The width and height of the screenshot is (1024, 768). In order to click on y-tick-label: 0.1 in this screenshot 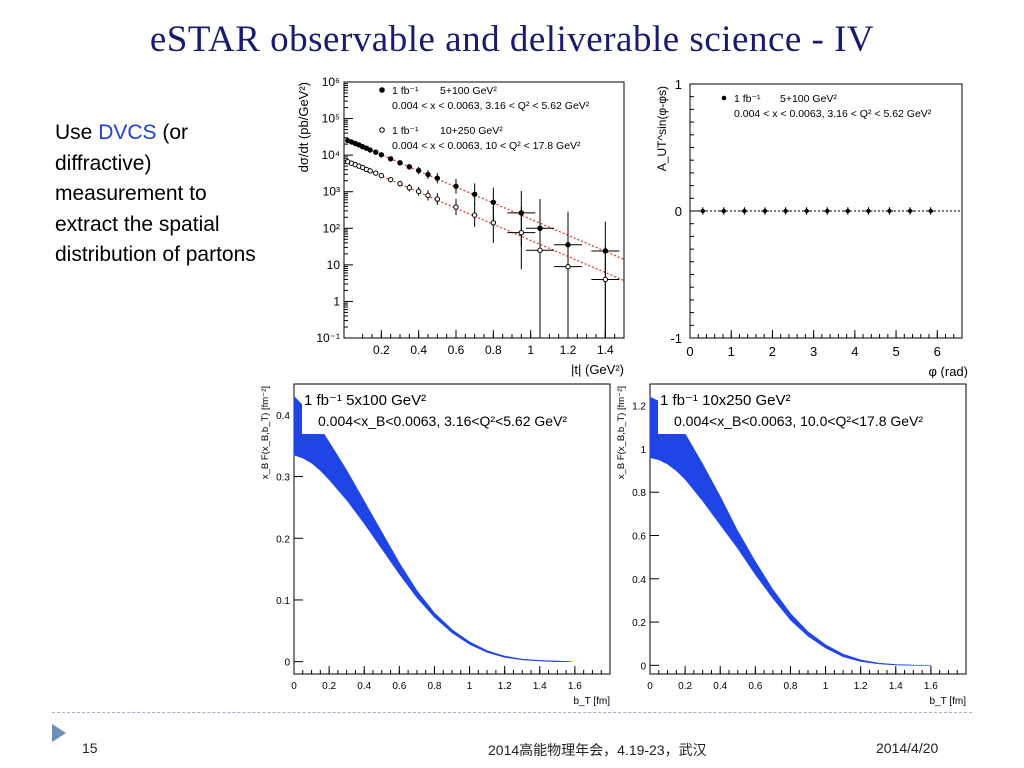, I will do `click(283, 601)`.